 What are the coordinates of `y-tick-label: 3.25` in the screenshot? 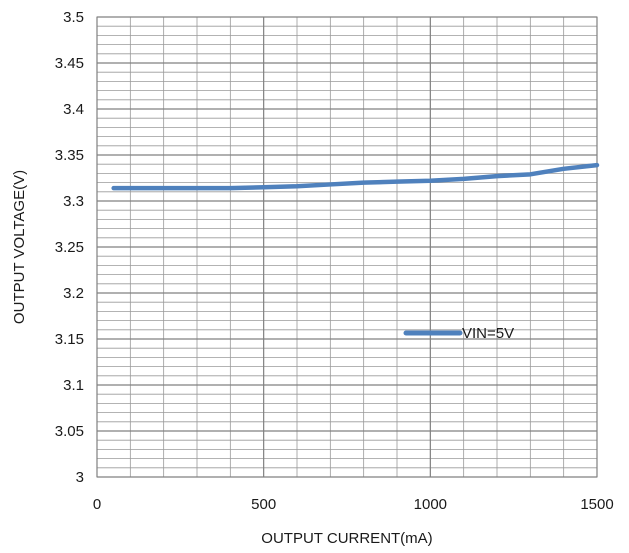 It's located at (69, 247).